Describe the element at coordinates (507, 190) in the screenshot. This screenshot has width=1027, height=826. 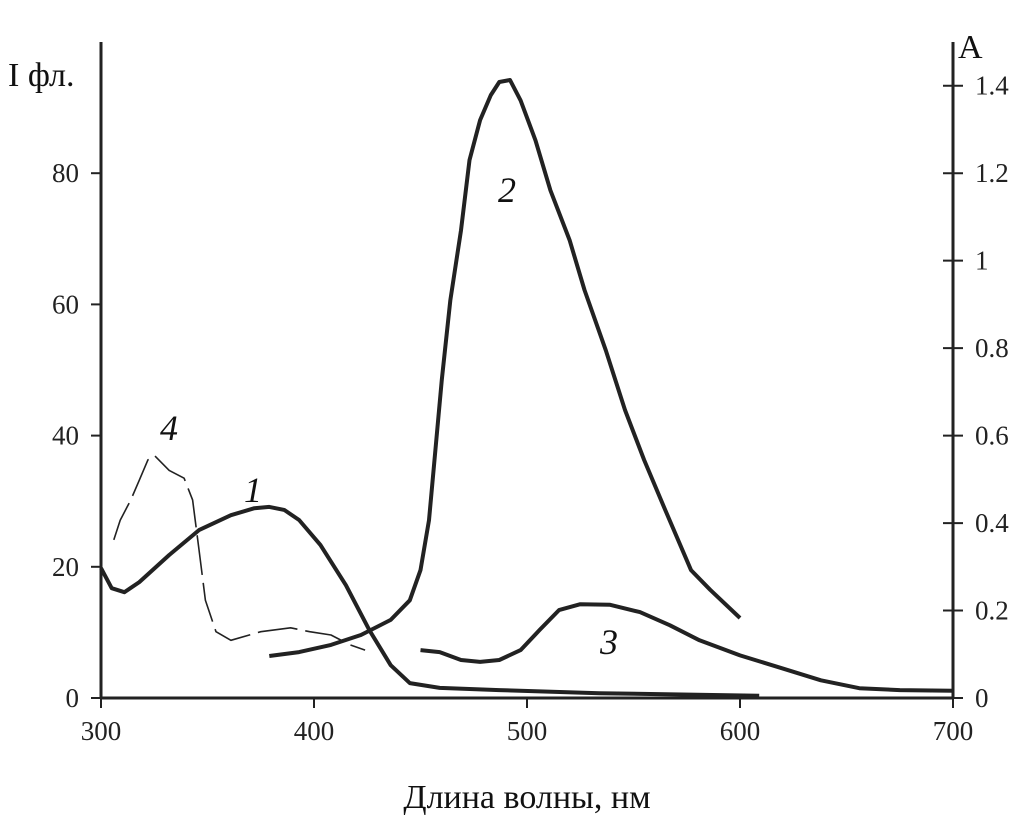
I see `curve-label-2: 2` at that location.